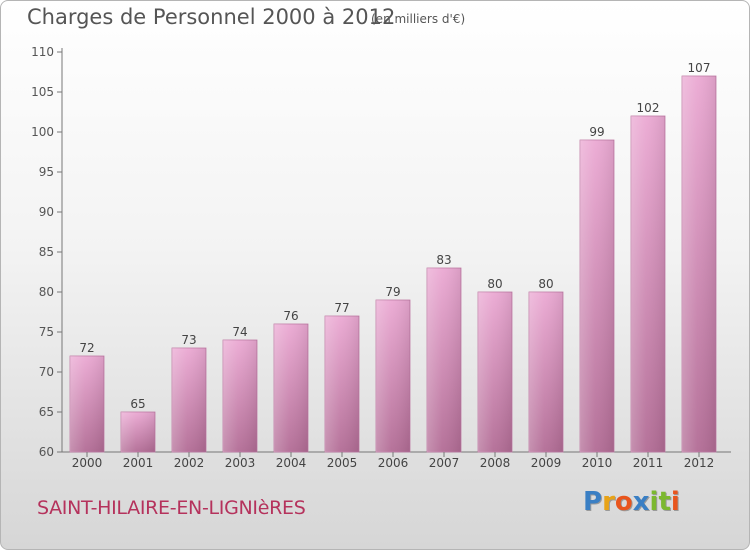 Image resolution: width=750 pixels, height=550 pixels. What do you see at coordinates (443, 260) in the screenshot?
I see `bar-value-label: 83` at bounding box center [443, 260].